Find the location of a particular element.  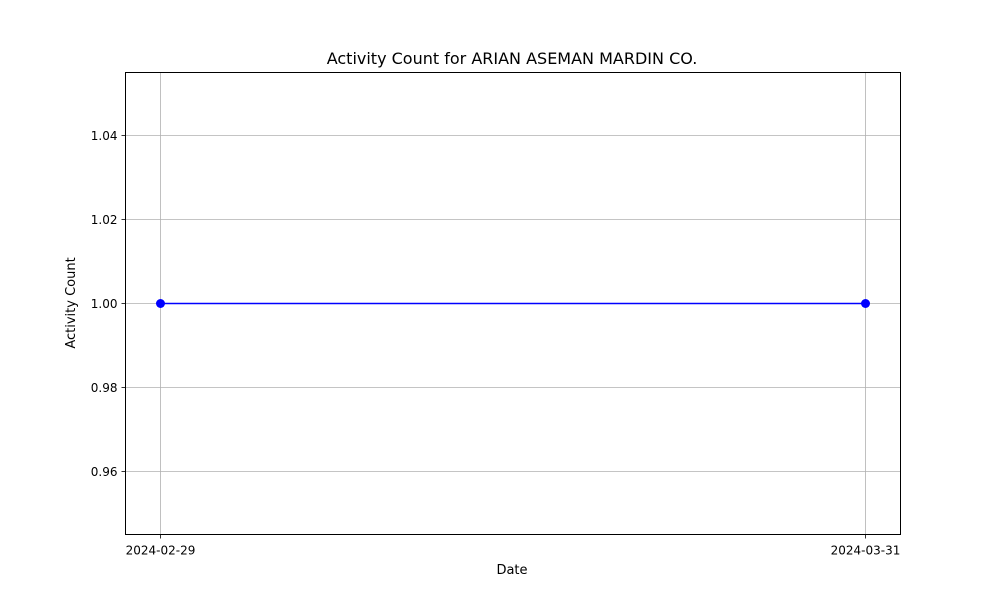

x-tick-label: 2024-03-31 is located at coordinates (866, 551).